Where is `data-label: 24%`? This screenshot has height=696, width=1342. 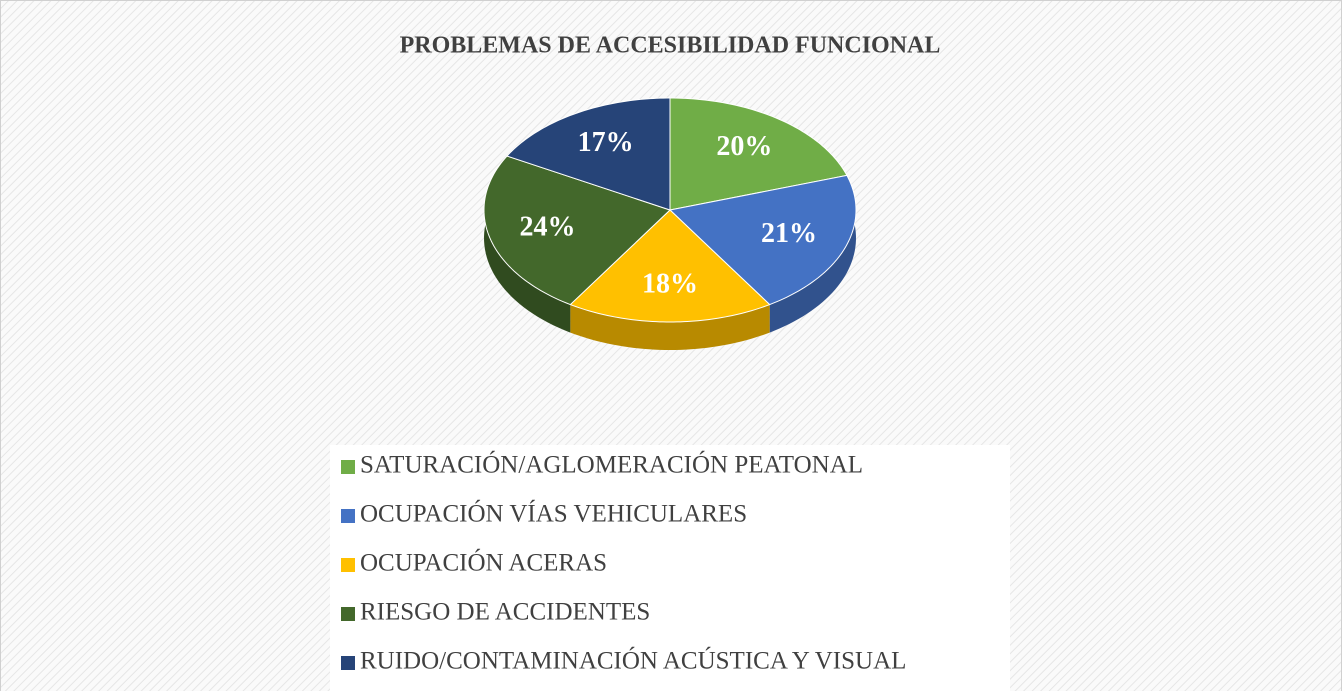 data-label: 24% is located at coordinates (547, 226).